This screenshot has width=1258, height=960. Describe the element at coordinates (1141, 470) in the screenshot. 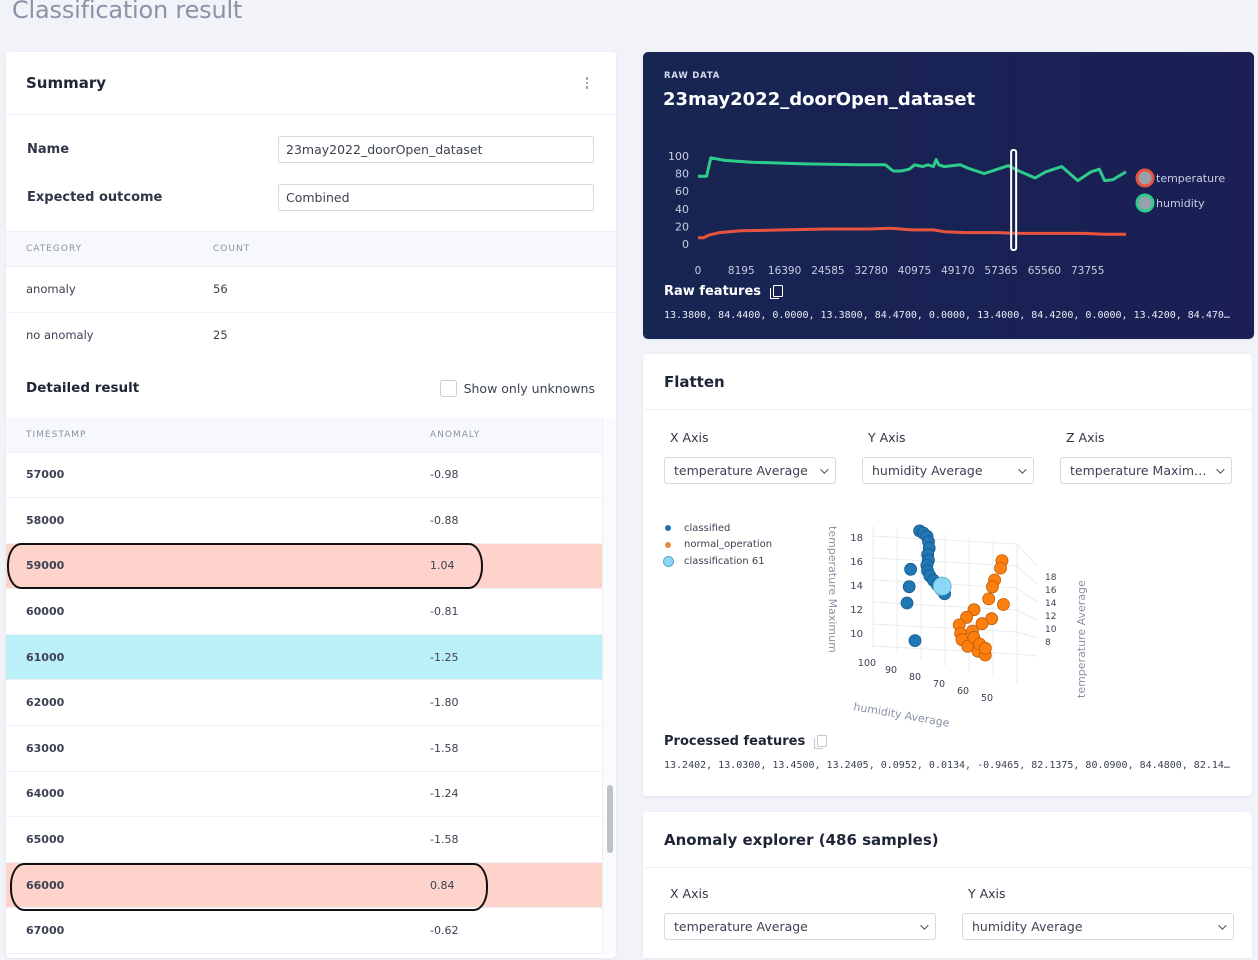

I see `z-axis-value: temperature Maximum` at that location.